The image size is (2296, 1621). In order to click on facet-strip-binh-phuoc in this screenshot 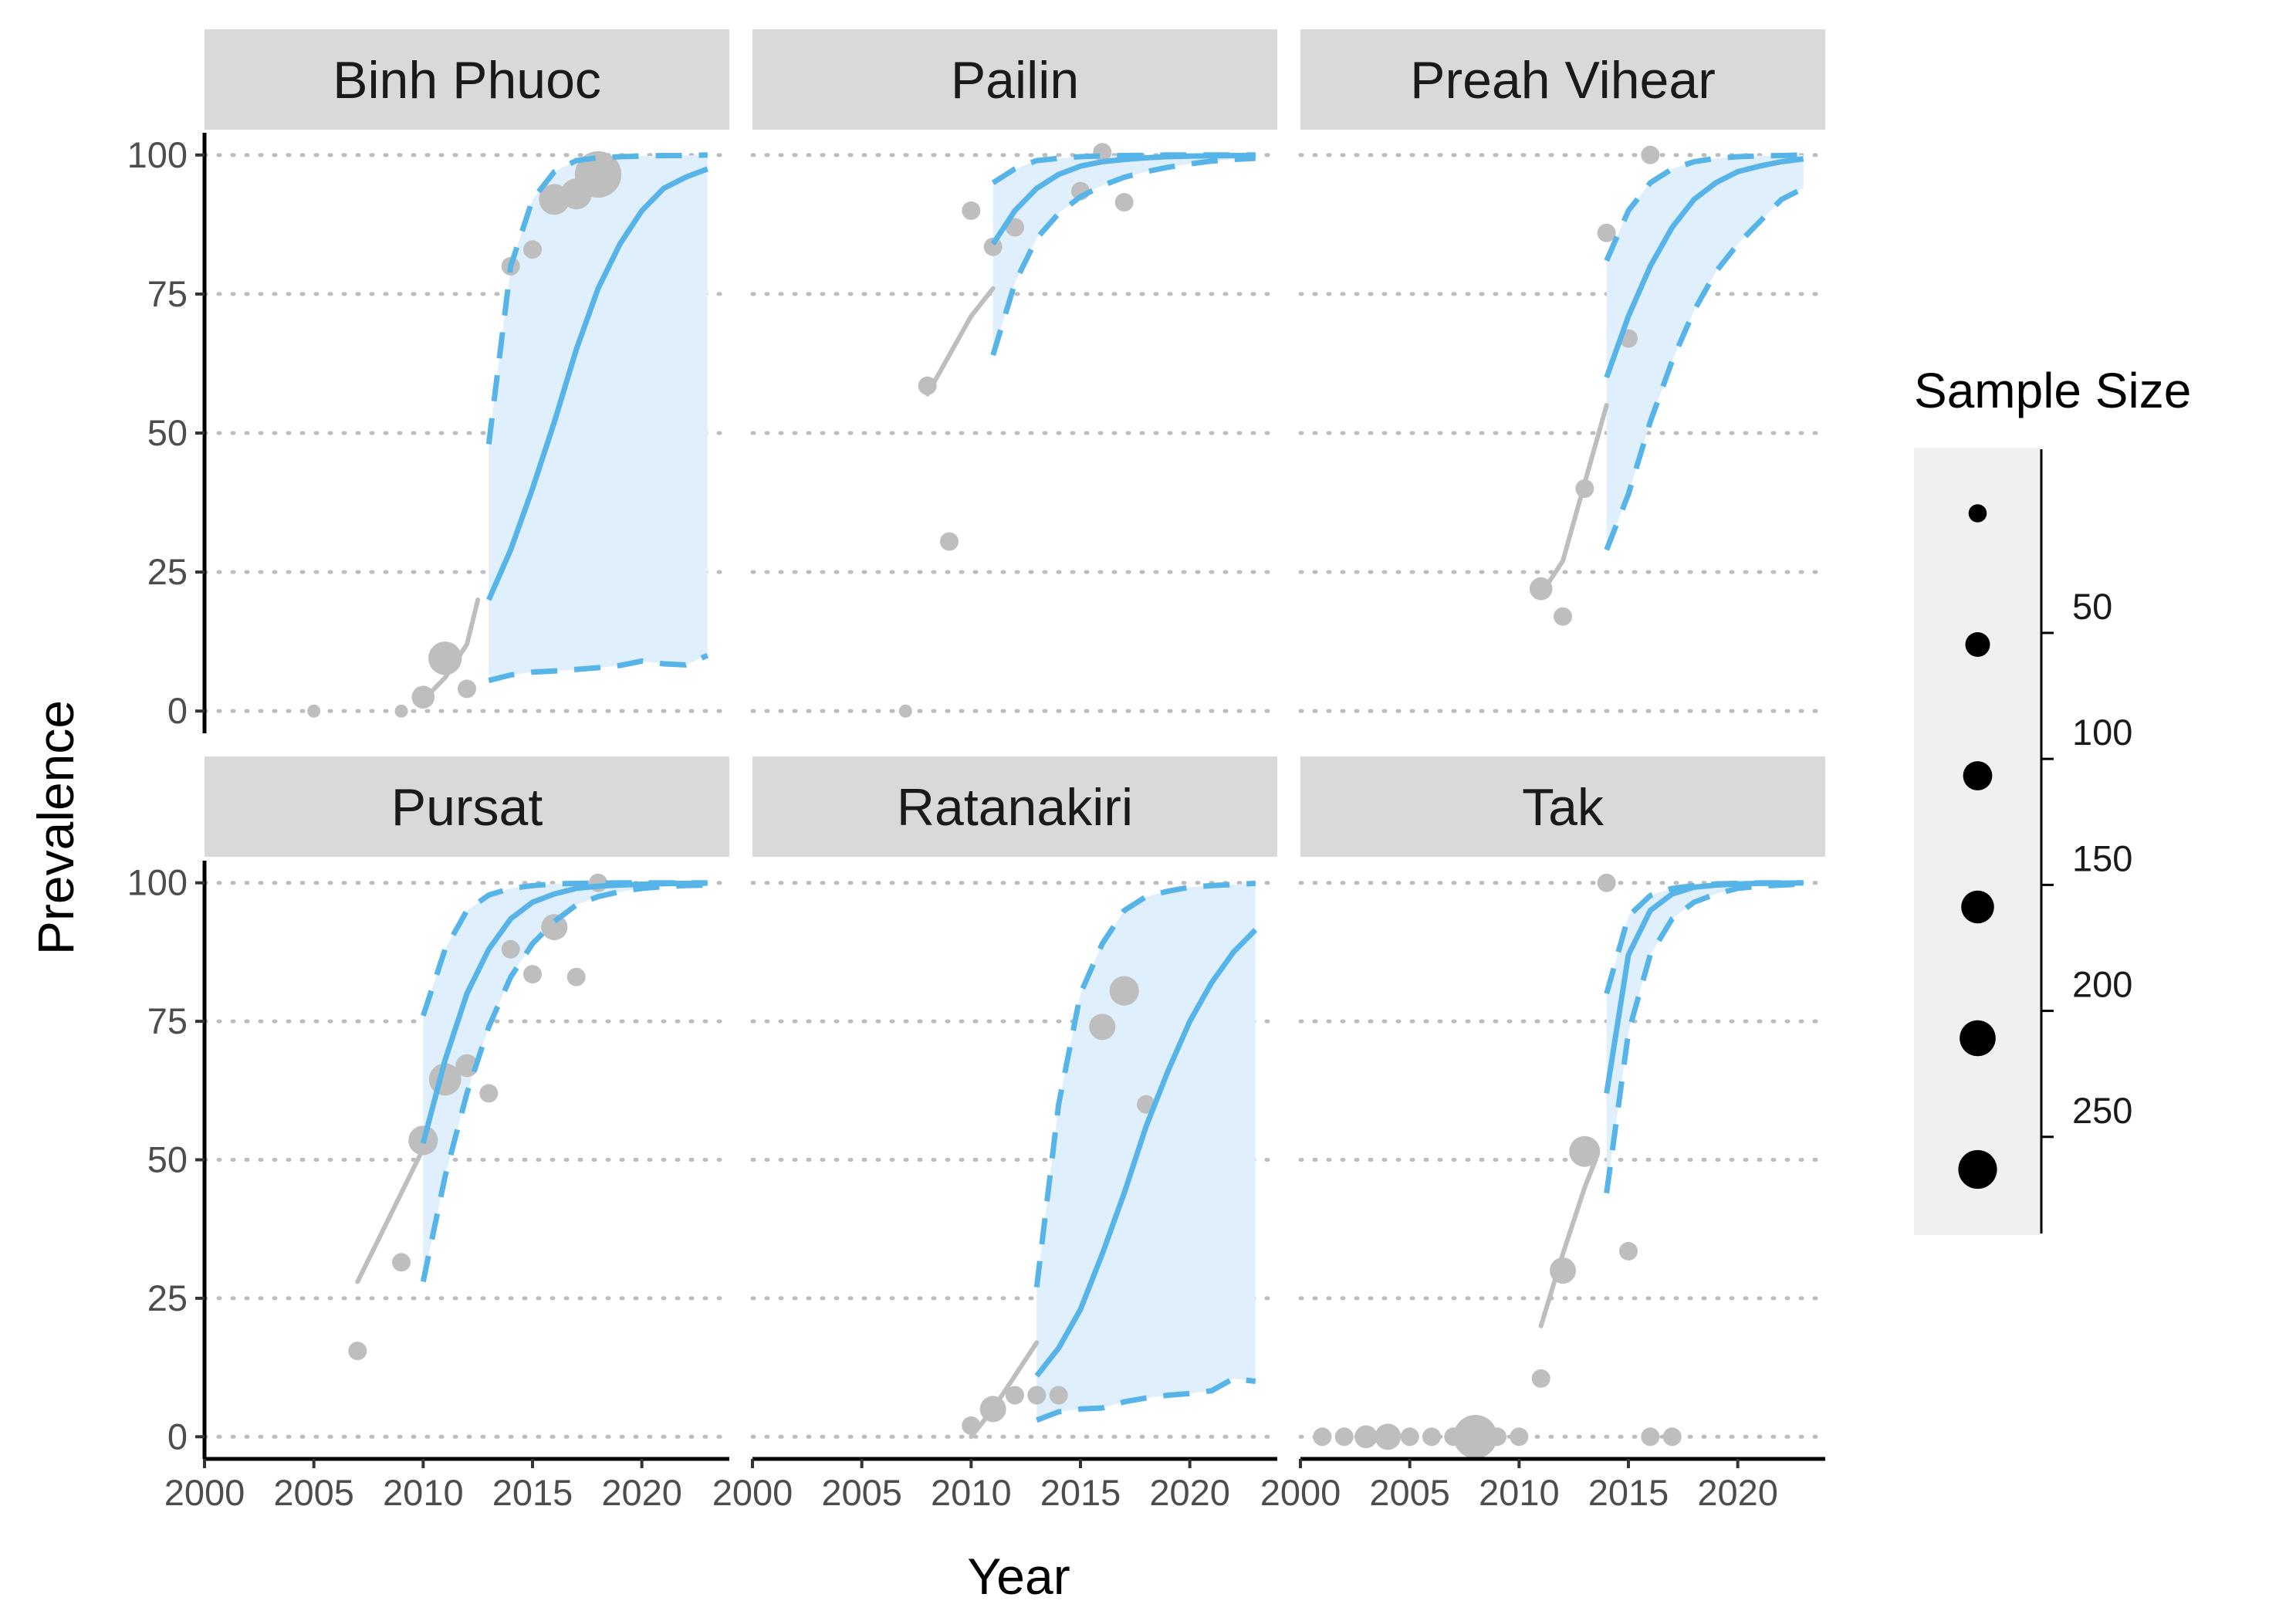, I will do `click(467, 79)`.